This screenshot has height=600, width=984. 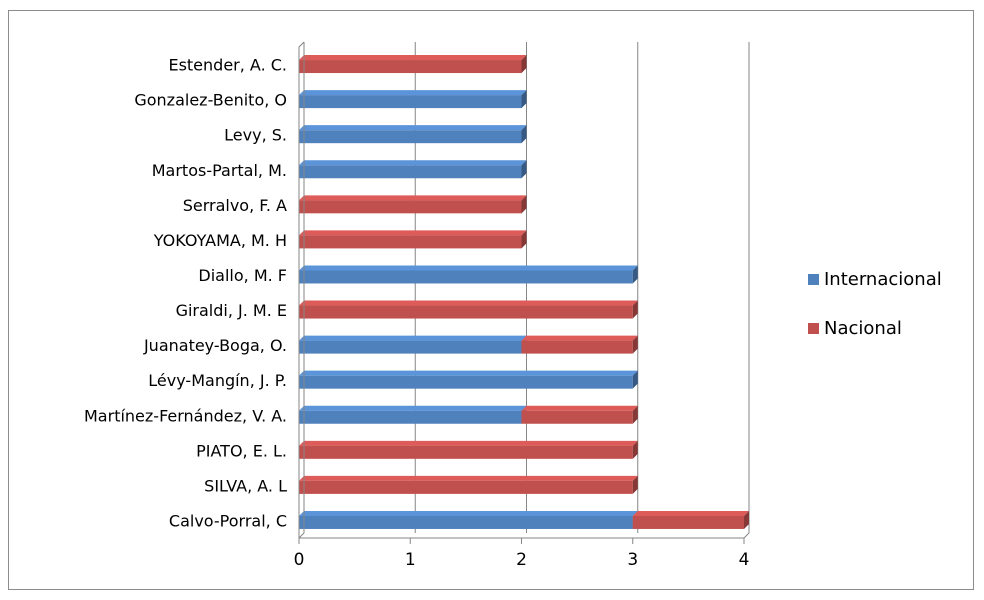 I want to click on category-label: Calvo-Porral, C, so click(x=228, y=520).